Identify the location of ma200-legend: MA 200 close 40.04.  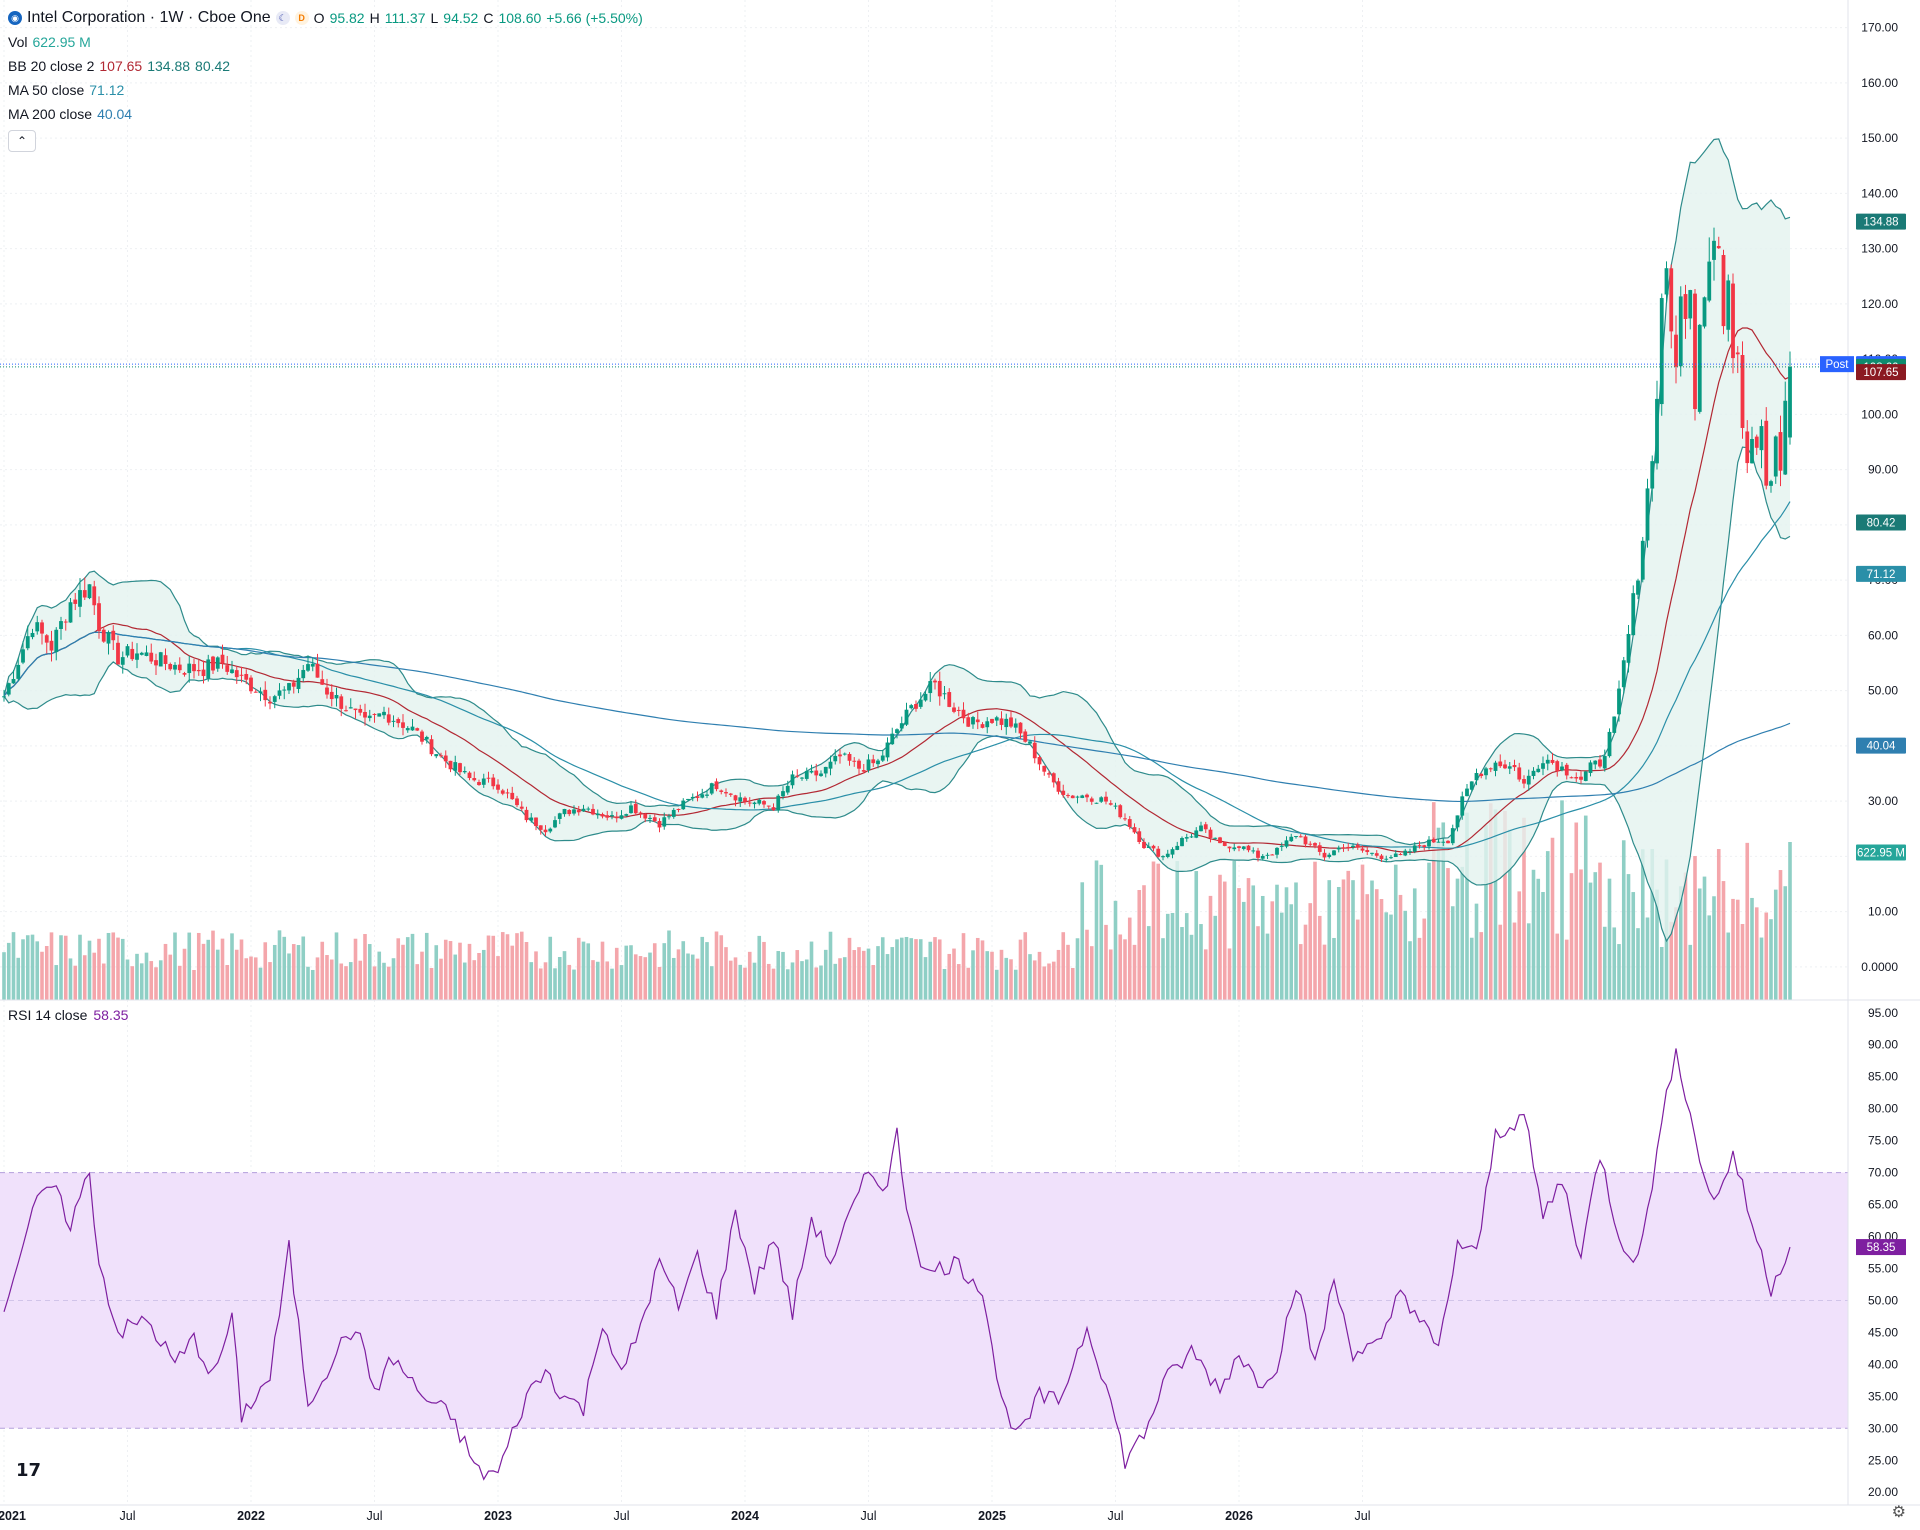
(325, 114).